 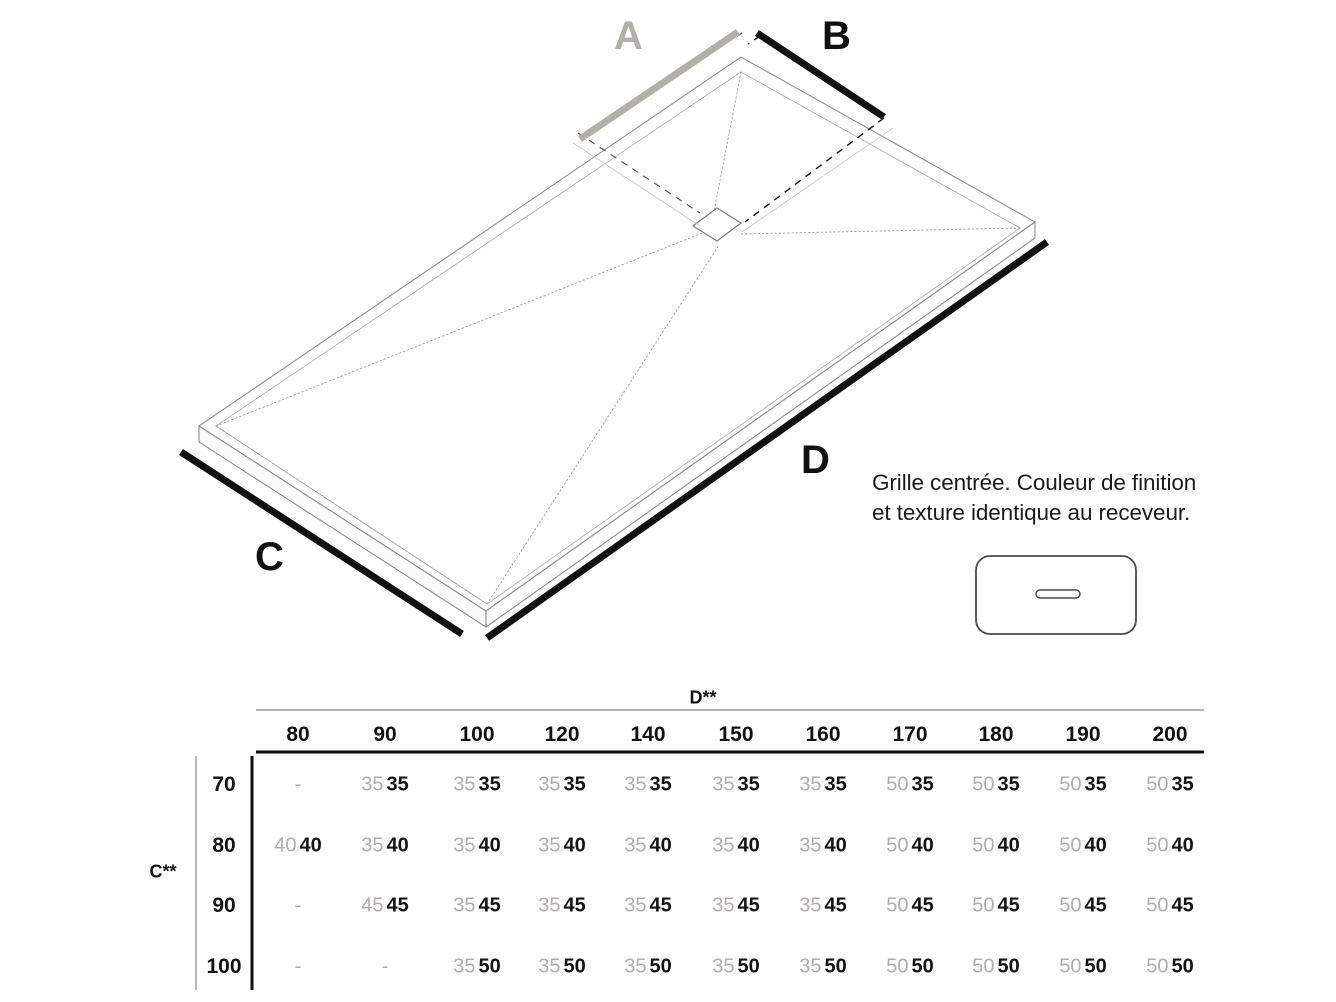 What do you see at coordinates (477, 734) in the screenshot?
I see `column-header: 100` at bounding box center [477, 734].